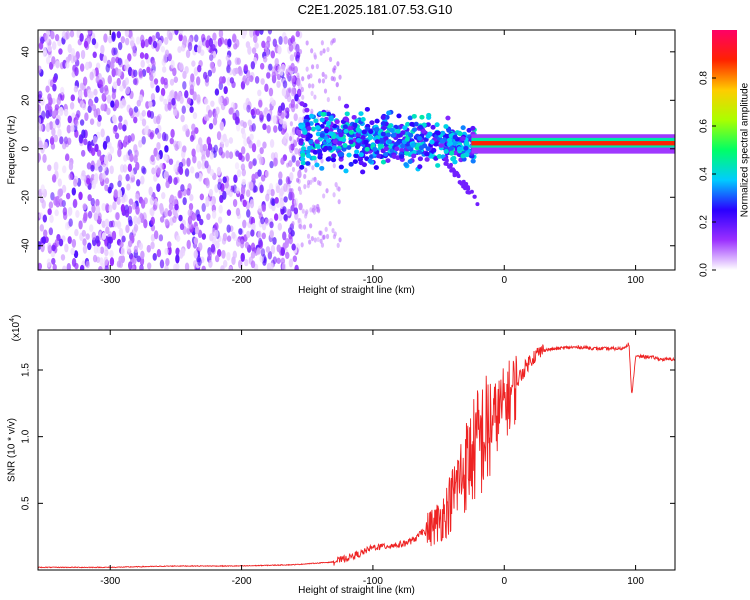  Describe the element at coordinates (26, 245) in the screenshot. I see `top-y-tick-label: -40` at that location.